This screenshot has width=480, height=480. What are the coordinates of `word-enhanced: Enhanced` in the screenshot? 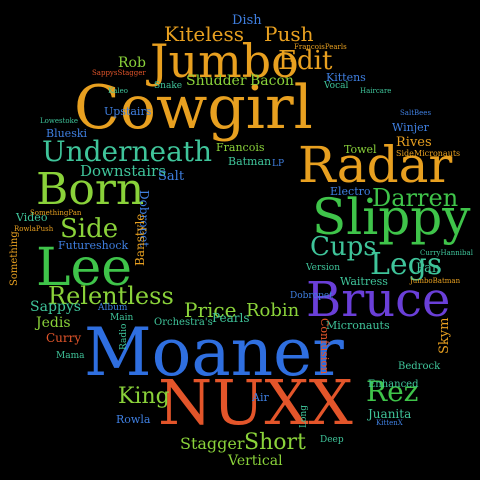 It's located at (393, 384).